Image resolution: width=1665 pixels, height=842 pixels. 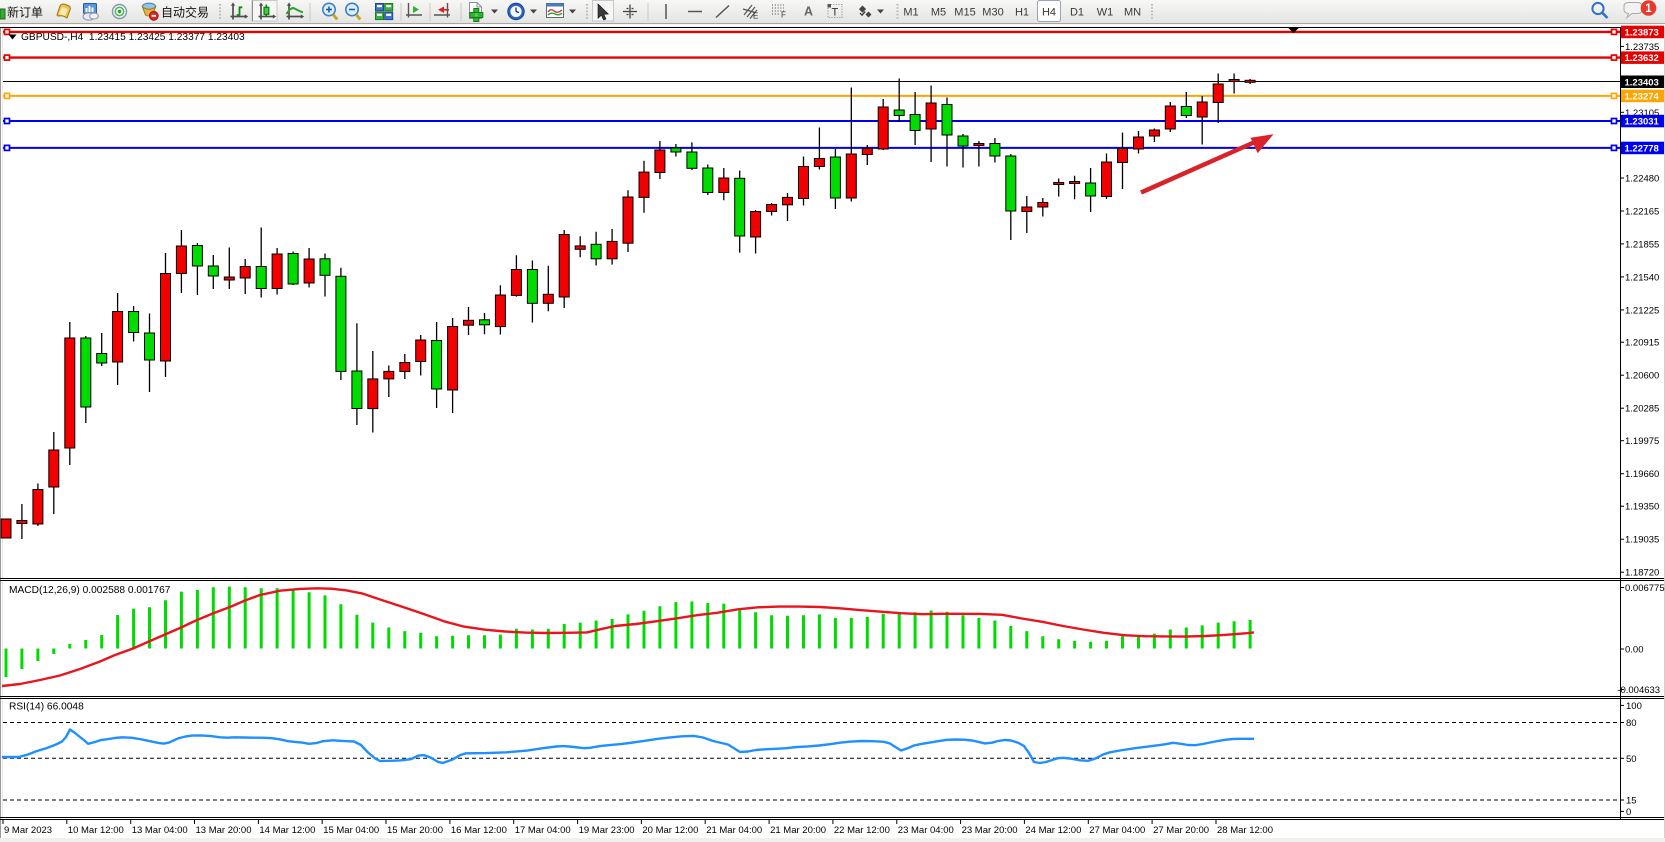 What do you see at coordinates (783, 15) in the screenshot?
I see `svg-text: F` at bounding box center [783, 15].